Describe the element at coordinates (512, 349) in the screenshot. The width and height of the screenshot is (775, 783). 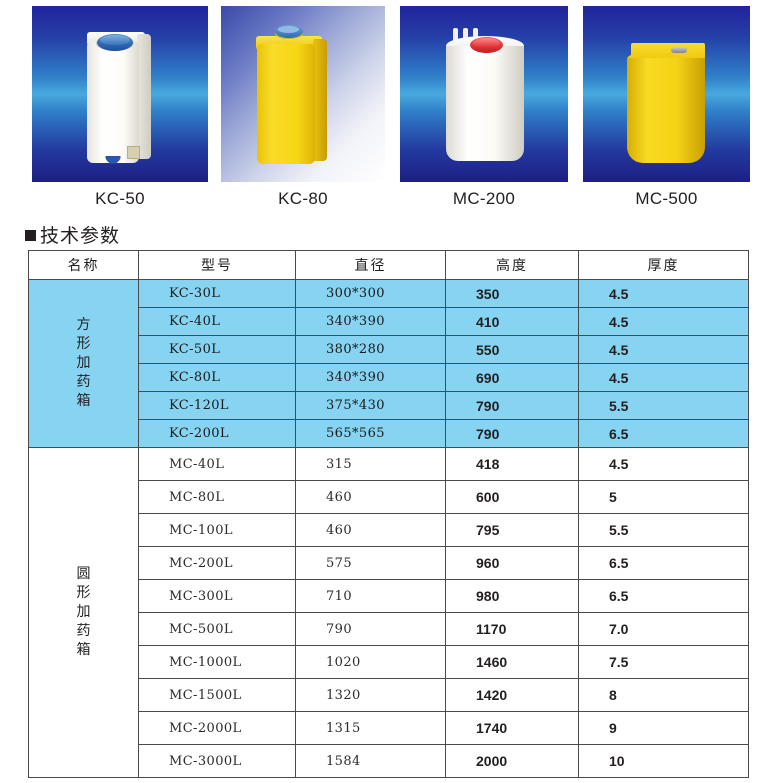
I see `height-cell: 550` at that location.